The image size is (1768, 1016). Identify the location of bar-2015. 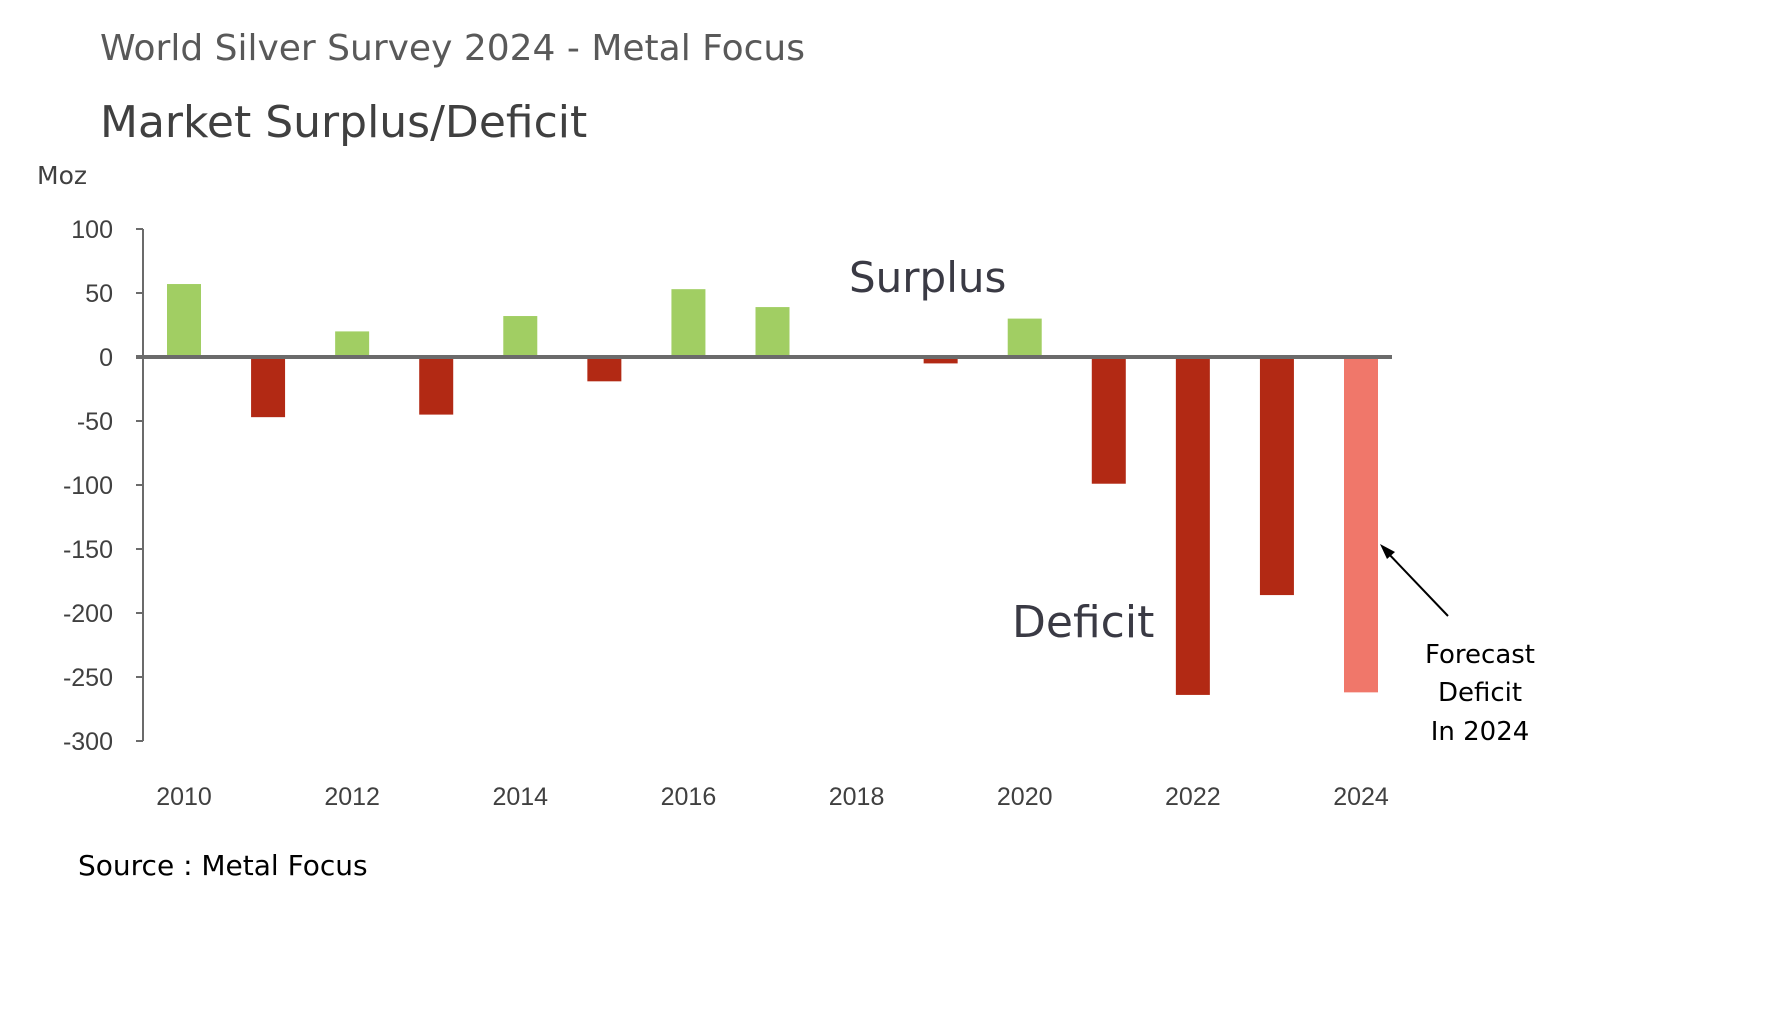
(604, 369).